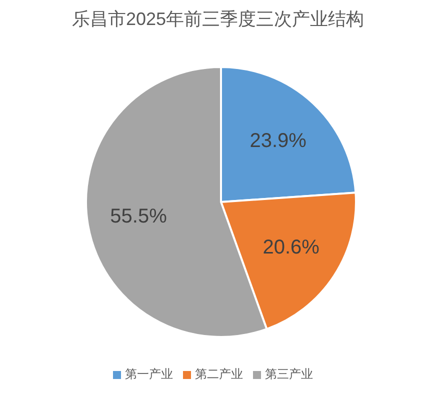 The height and width of the screenshot is (398, 435). What do you see at coordinates (149, 374) in the screenshot?
I see `legend-label: 第一产业` at bounding box center [149, 374].